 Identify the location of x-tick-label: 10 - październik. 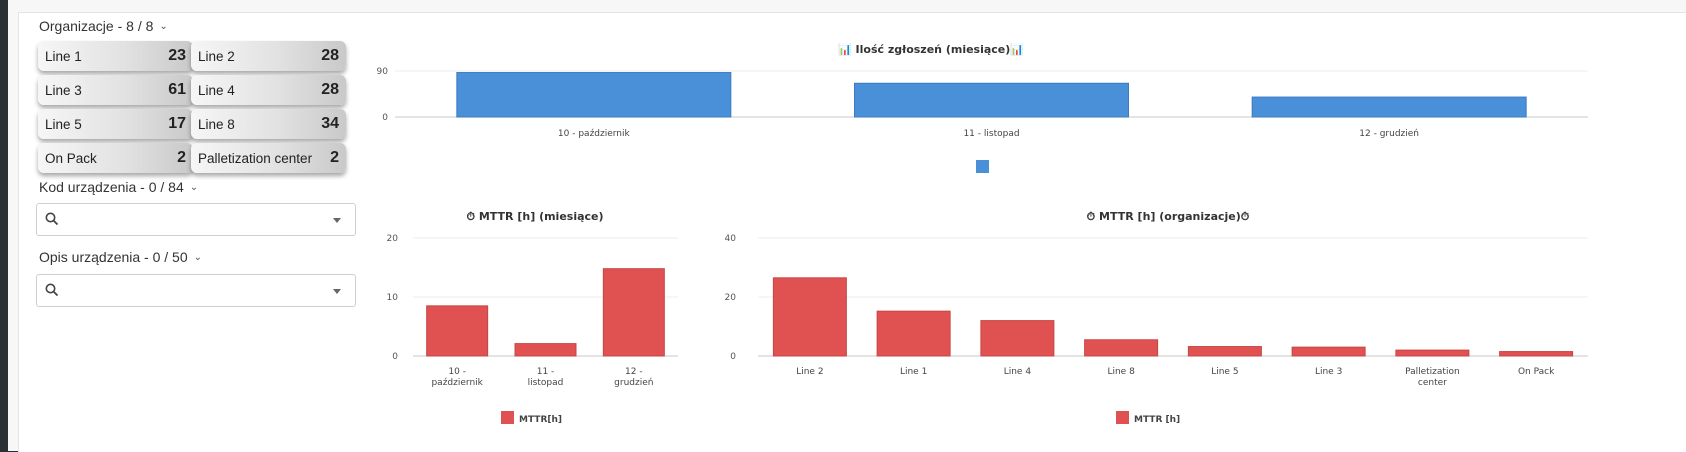
(594, 134).